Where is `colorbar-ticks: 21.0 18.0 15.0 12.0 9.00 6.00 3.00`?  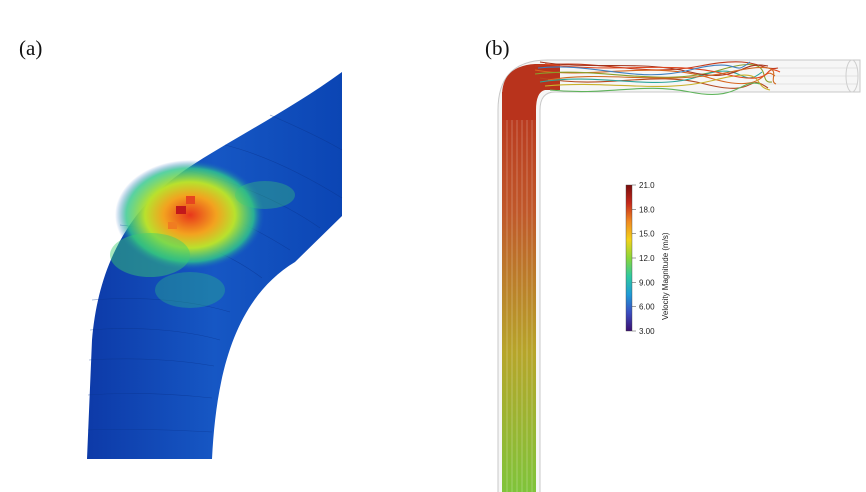
colorbar-ticks: 21.0 18.0 15.0 12.0 9.00 6.00 3.00 is located at coordinates (643, 258).